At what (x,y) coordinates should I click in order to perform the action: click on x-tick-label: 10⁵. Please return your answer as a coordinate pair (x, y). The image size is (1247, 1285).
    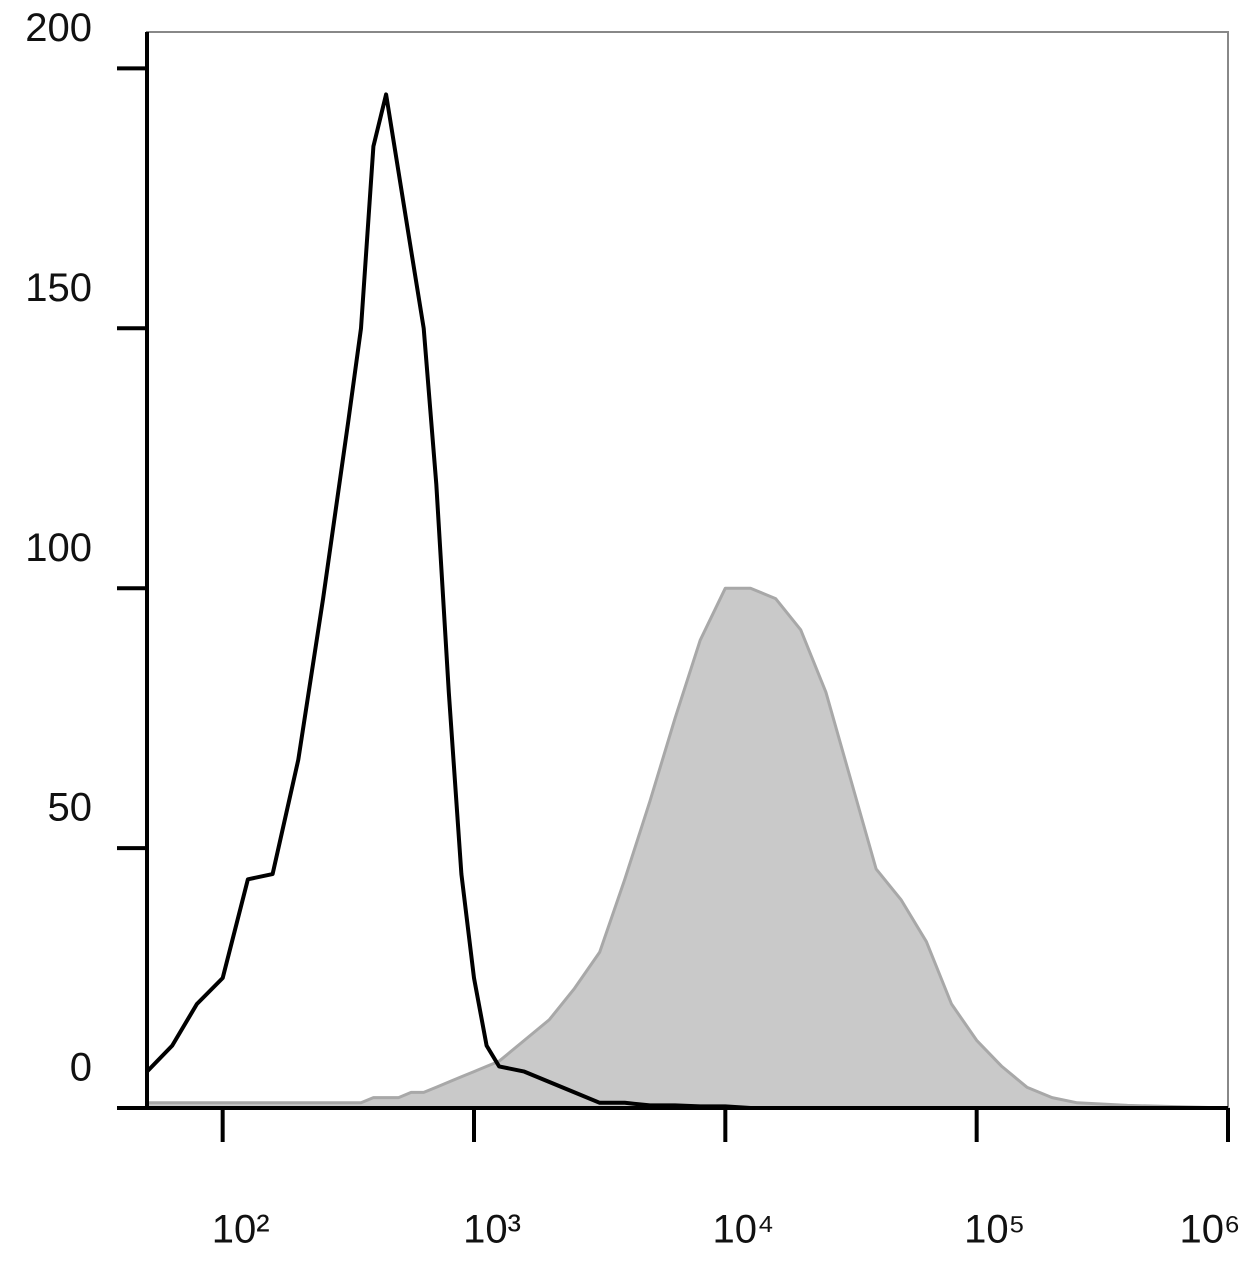
    Looking at the image, I should click on (994, 1230).